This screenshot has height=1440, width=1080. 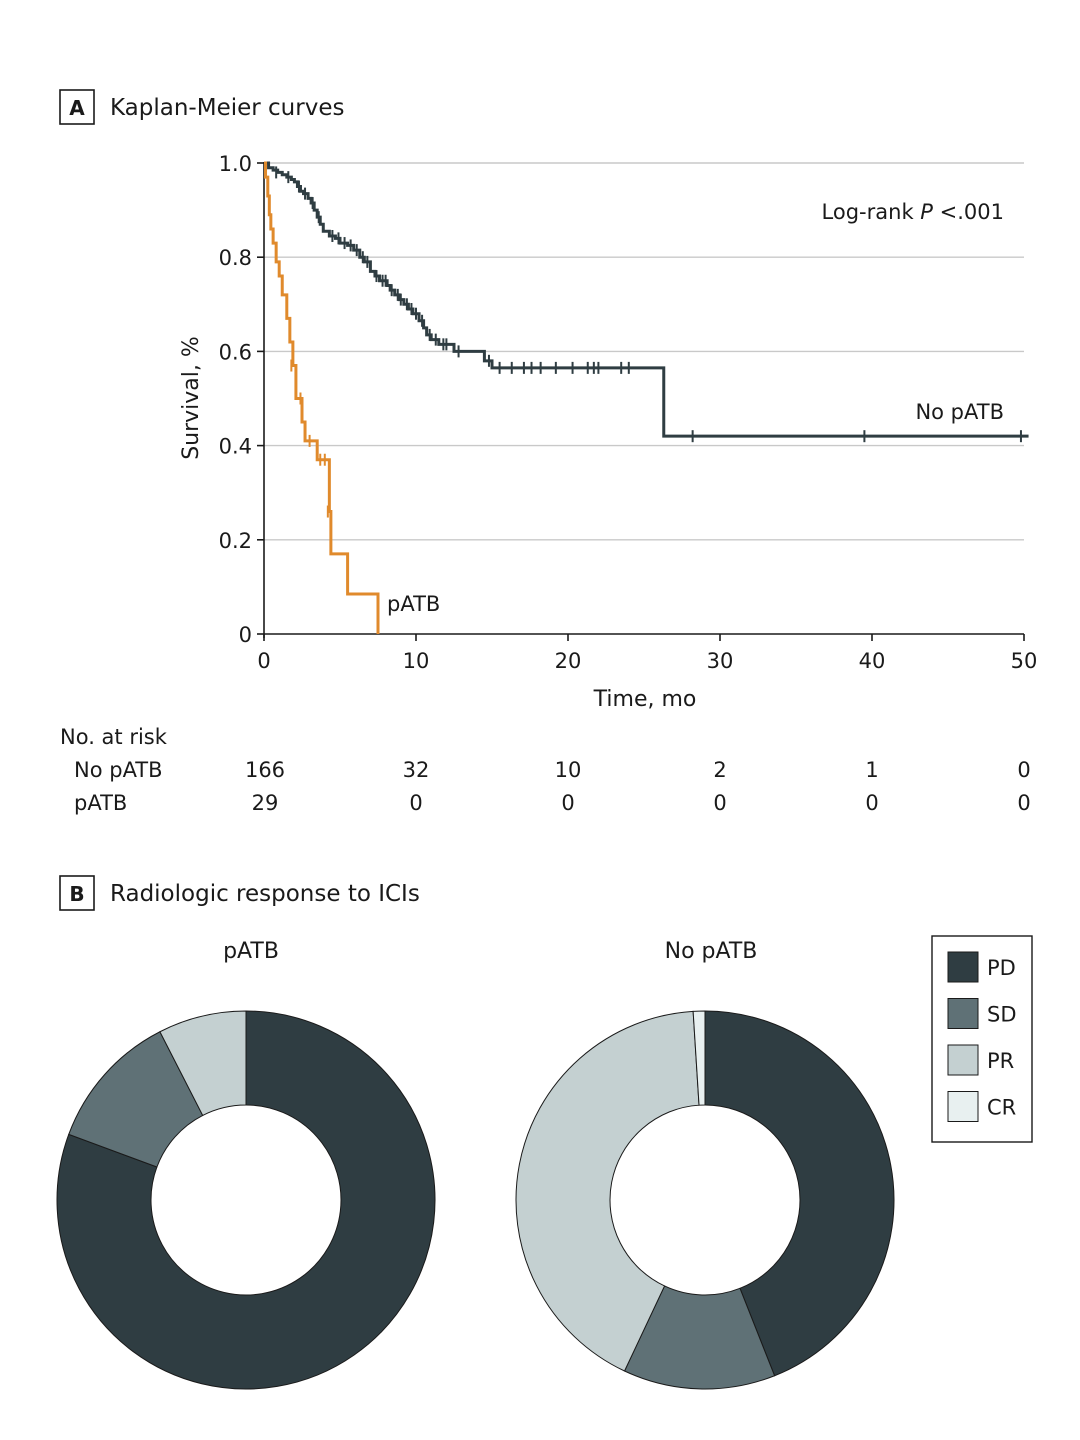 What do you see at coordinates (1002, 1015) in the screenshot?
I see `legend-label: SD` at bounding box center [1002, 1015].